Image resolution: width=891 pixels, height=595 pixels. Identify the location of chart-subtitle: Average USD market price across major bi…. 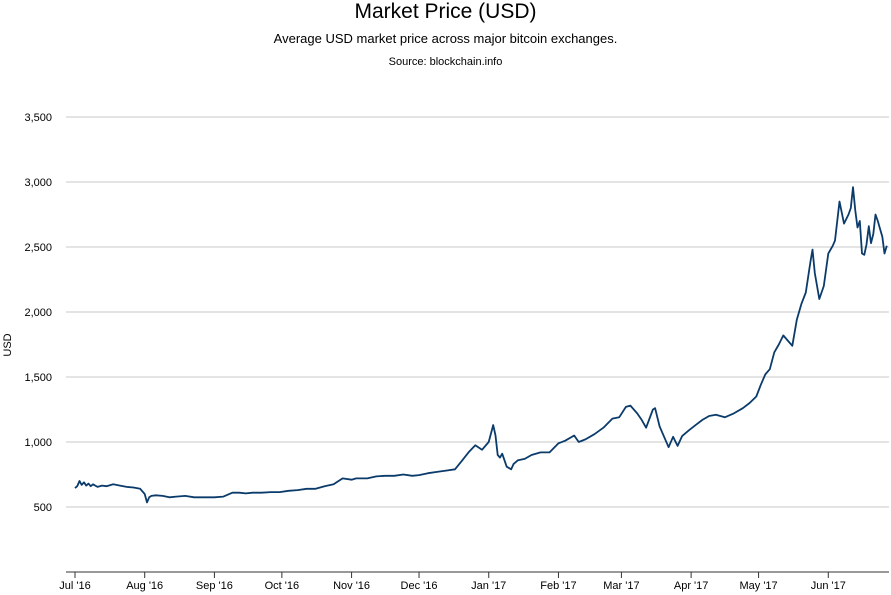
(445, 38).